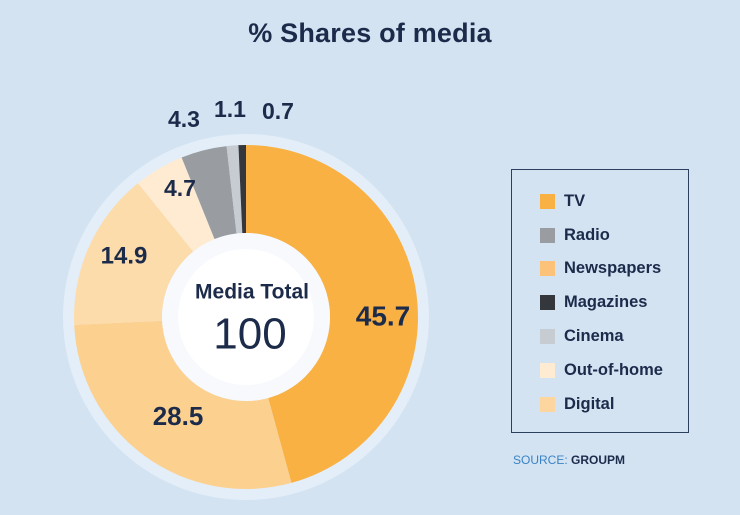 The width and height of the screenshot is (740, 515). I want to click on data-label-tv: 45.7, so click(383, 315).